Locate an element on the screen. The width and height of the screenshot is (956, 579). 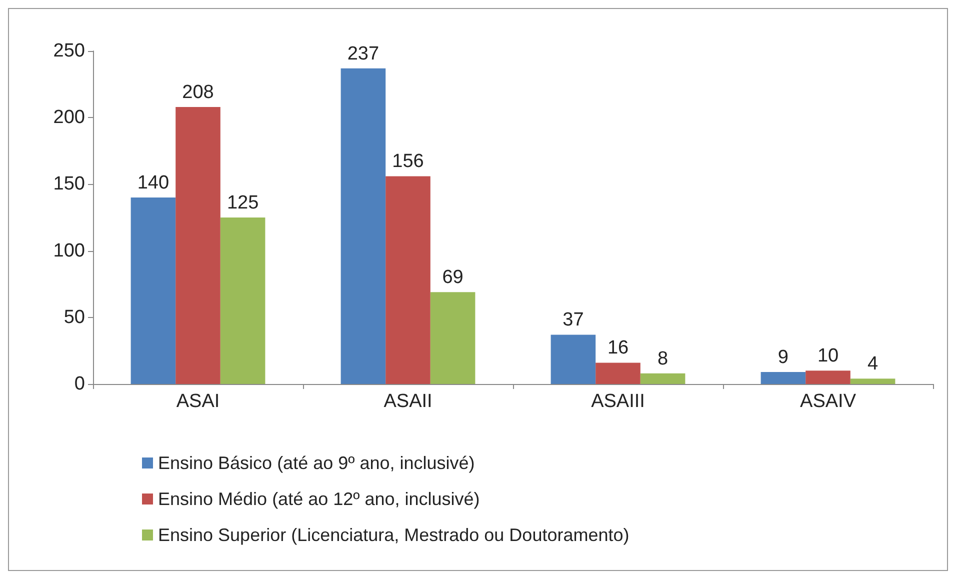
x-tick-label: ASAII is located at coordinates (408, 401).